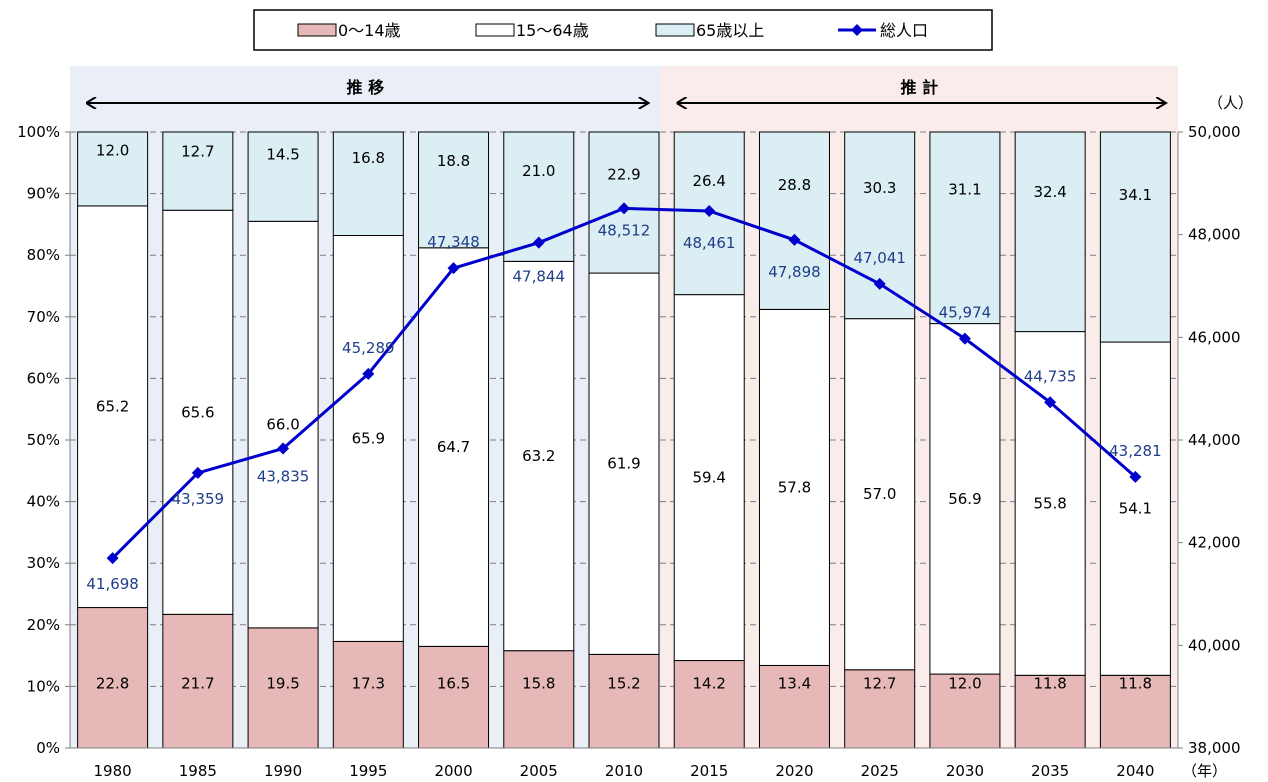 The height and width of the screenshot is (782, 1268). I want to click on bar-segment-2-2025, so click(880, 225).